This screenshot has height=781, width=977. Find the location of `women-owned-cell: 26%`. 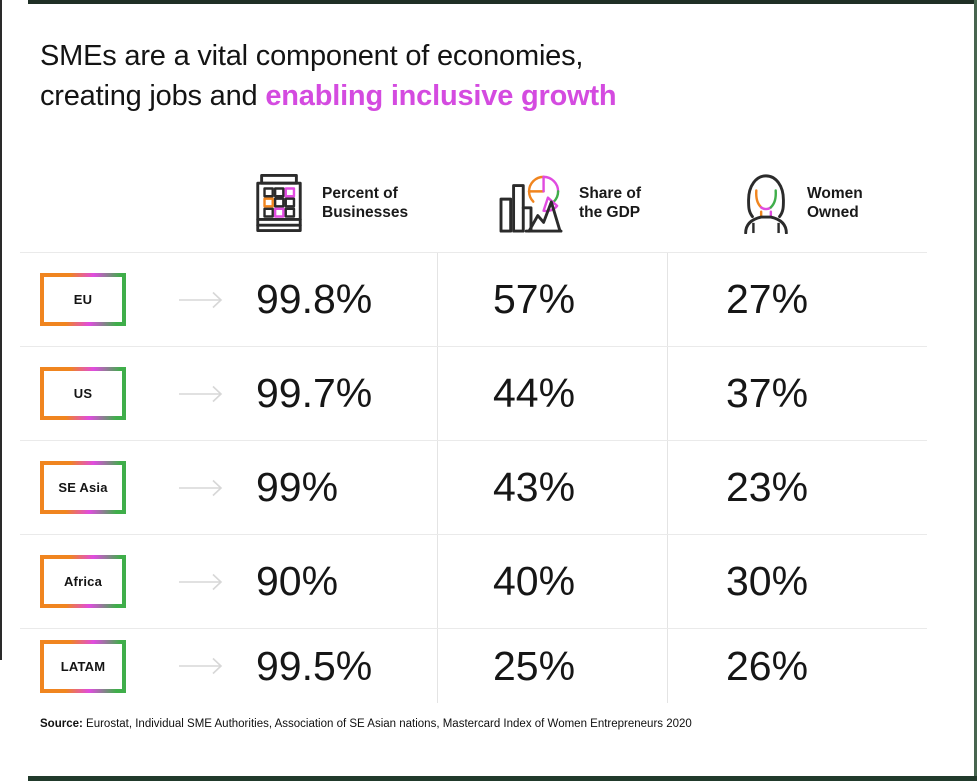

women-owned-cell: 26% is located at coordinates (797, 666).